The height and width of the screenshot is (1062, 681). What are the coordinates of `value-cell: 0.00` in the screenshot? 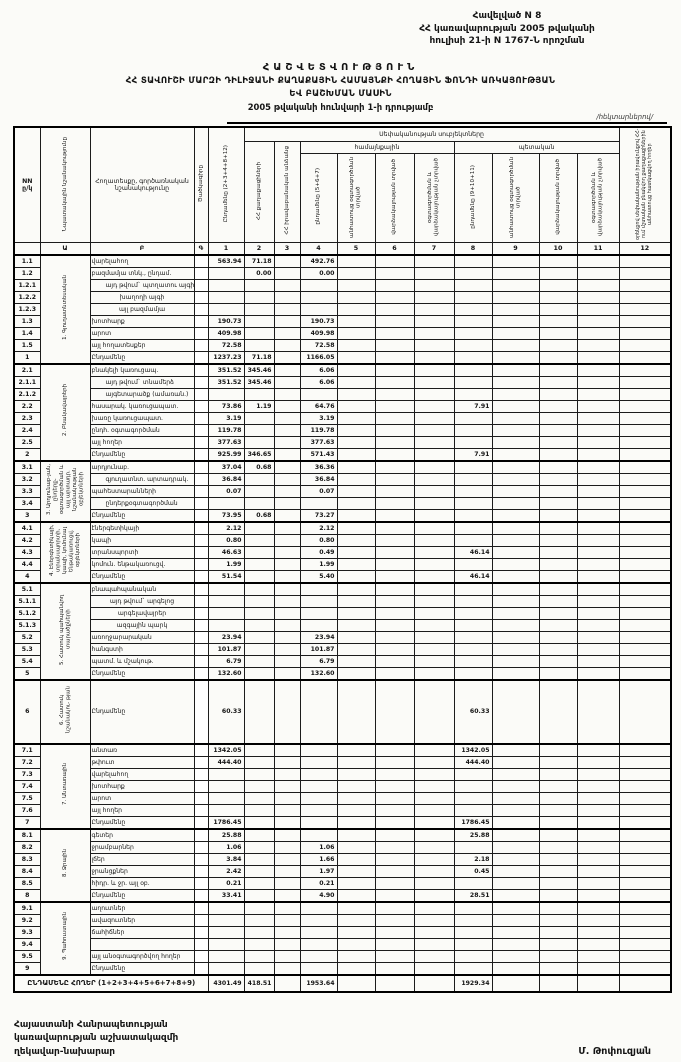 It's located at (259, 273).